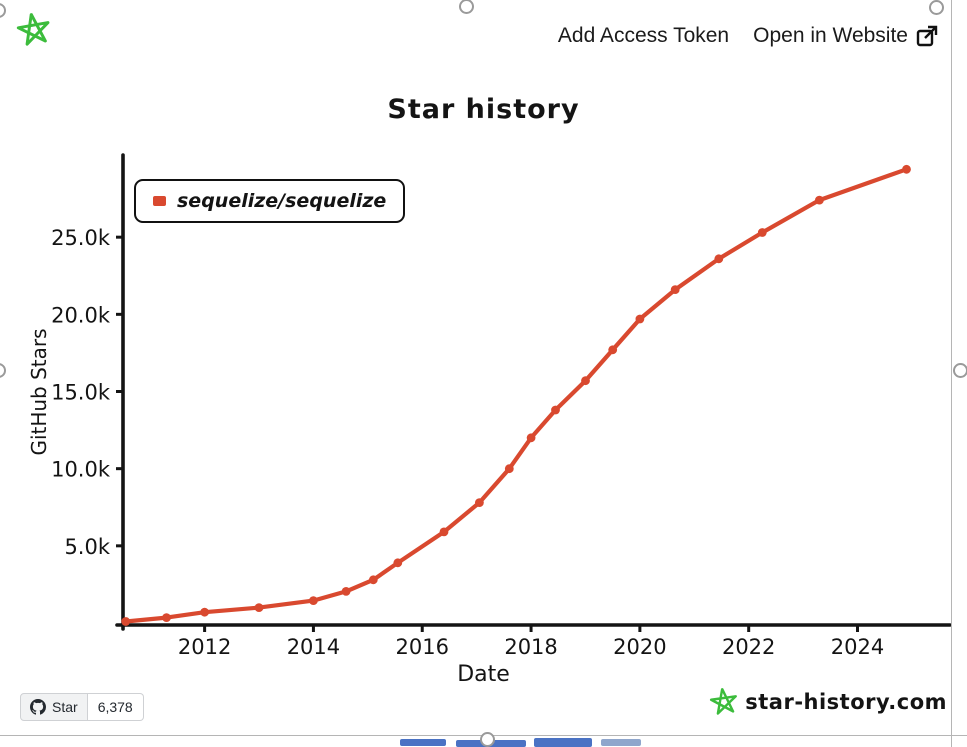 The width and height of the screenshot is (967, 747). Describe the element at coordinates (857, 647) in the screenshot. I see `x-tick-label: 2024` at that location.